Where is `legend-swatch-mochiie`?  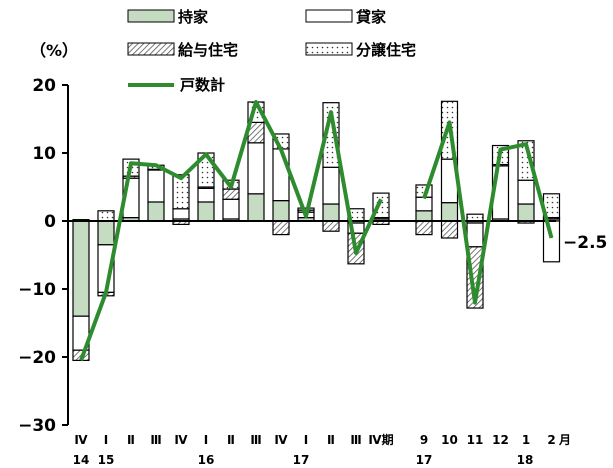
legend-swatch-mochiie is located at coordinates (151, 16).